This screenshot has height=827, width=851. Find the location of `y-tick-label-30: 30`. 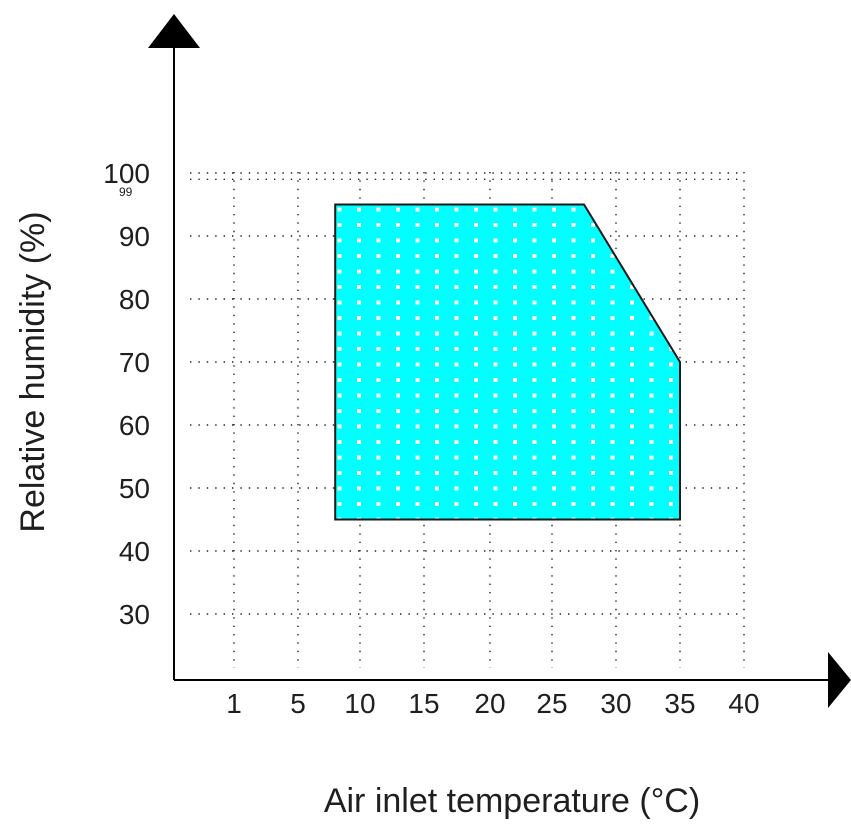

y-tick-label-30: 30 is located at coordinates (134, 614).